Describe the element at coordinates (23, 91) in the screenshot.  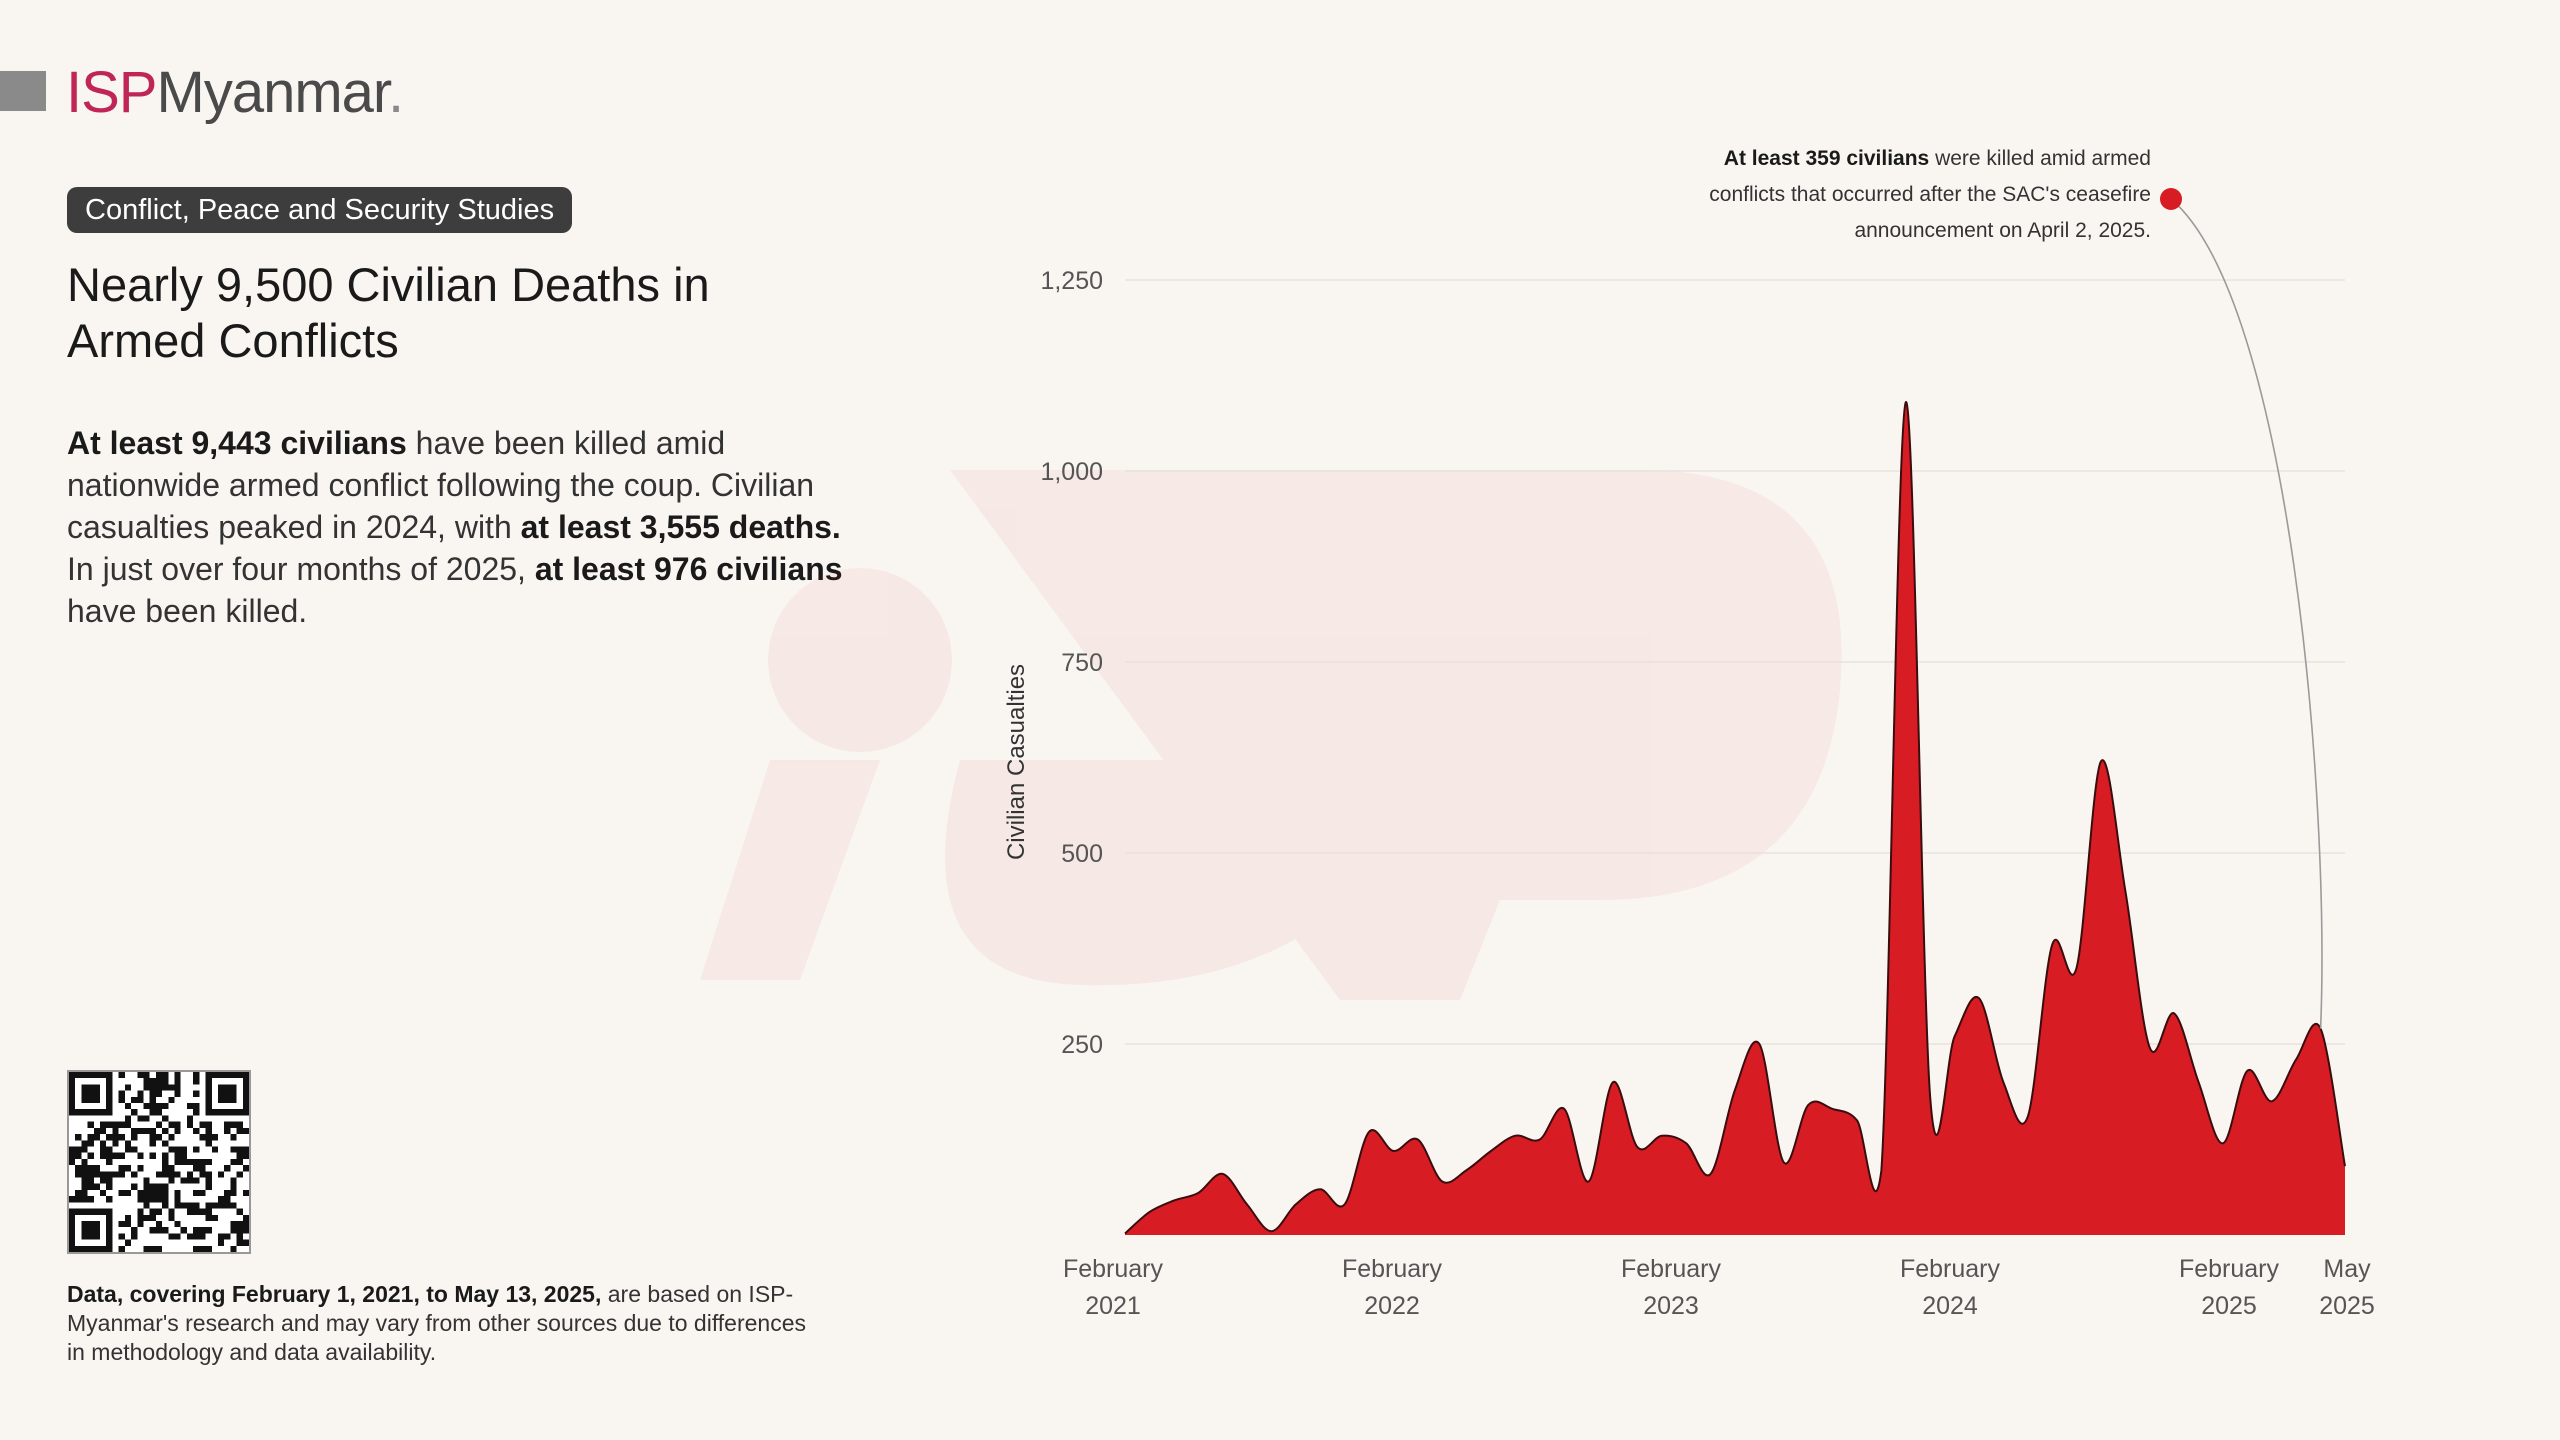
I see `logo-mark` at that location.